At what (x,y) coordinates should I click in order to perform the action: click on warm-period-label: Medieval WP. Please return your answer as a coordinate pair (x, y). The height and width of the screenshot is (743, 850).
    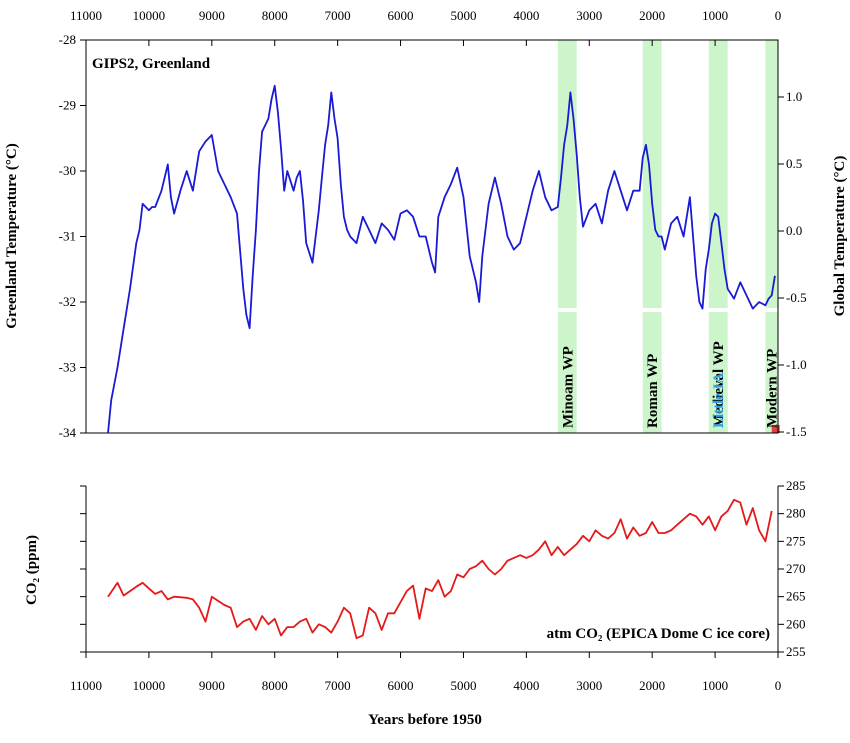
    Looking at the image, I should click on (719, 384).